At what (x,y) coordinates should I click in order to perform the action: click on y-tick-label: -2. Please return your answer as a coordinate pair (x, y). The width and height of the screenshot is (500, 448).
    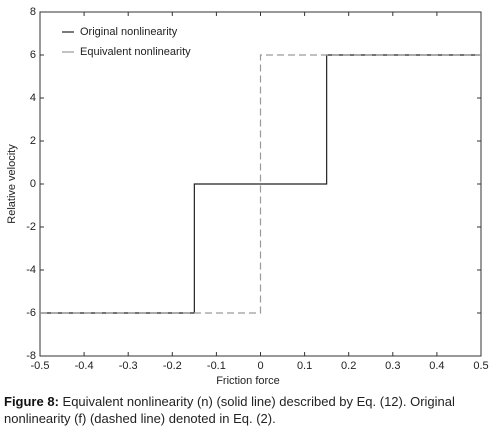
    Looking at the image, I should click on (31, 227).